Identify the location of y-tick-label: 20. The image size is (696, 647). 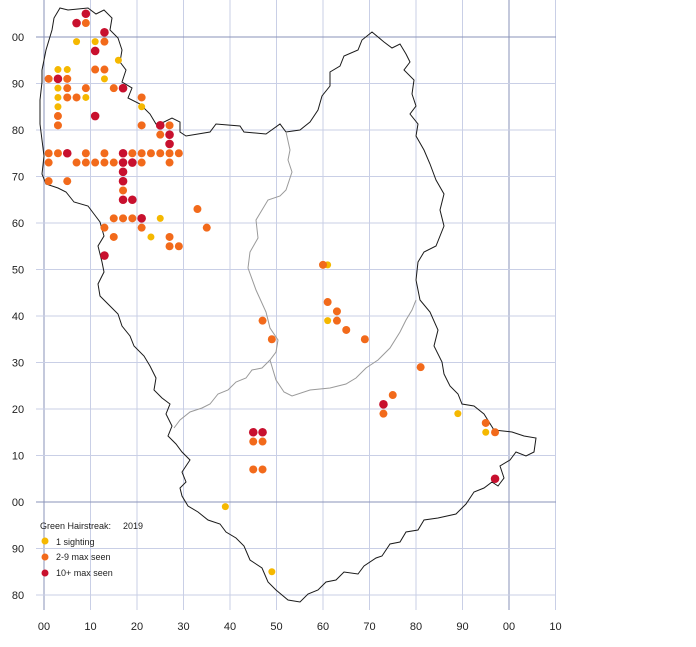
(18, 410).